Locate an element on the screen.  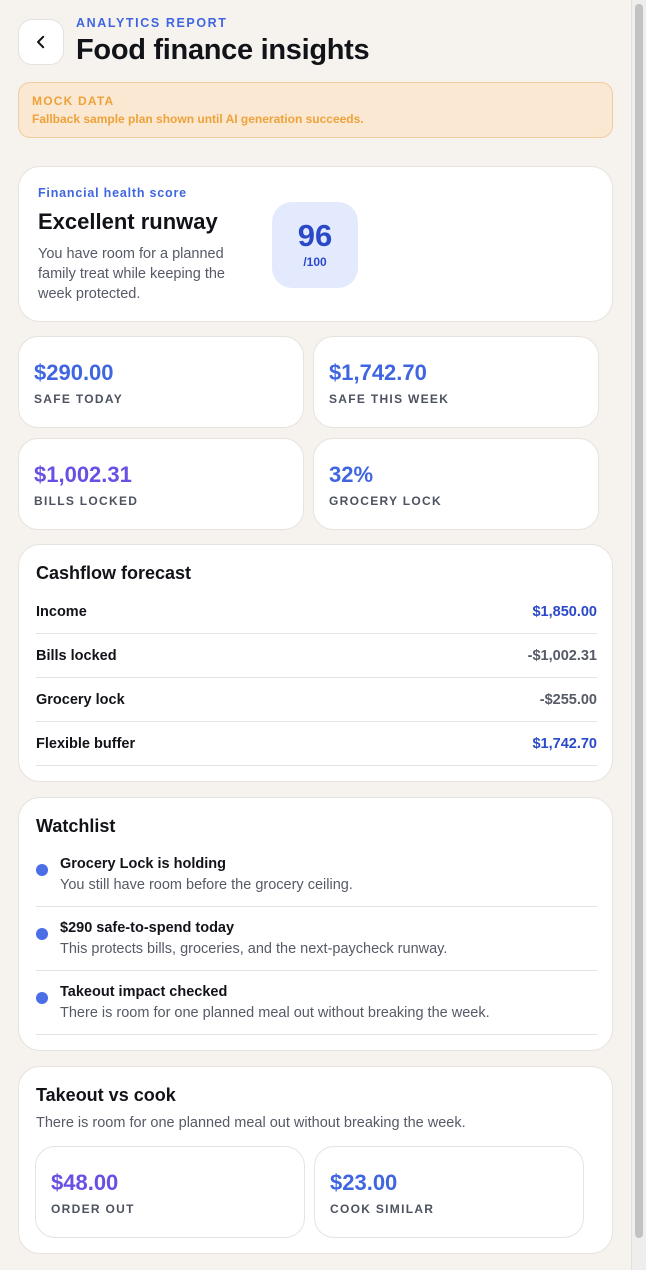
cook-similar-value: $23.00 is located at coordinates (364, 1182).